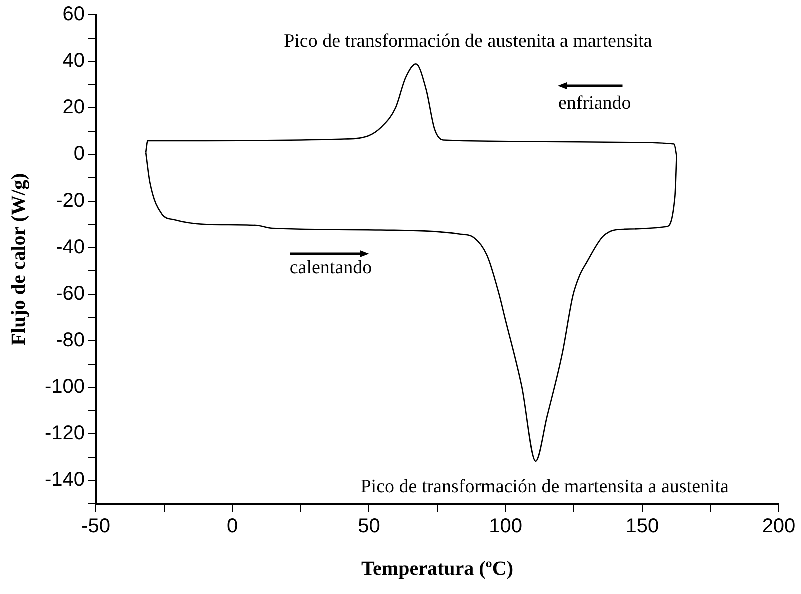 Image resolution: width=801 pixels, height=594 pixels. I want to click on annotation: Pico de transformación de martensita a austenita, so click(545, 487).